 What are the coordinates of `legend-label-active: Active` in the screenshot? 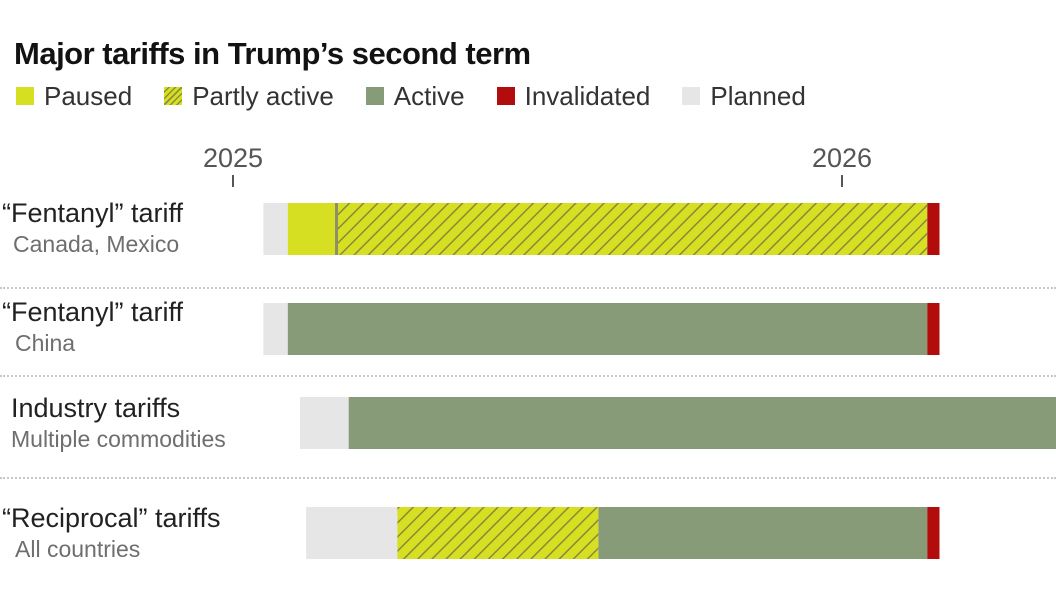 It's located at (429, 96).